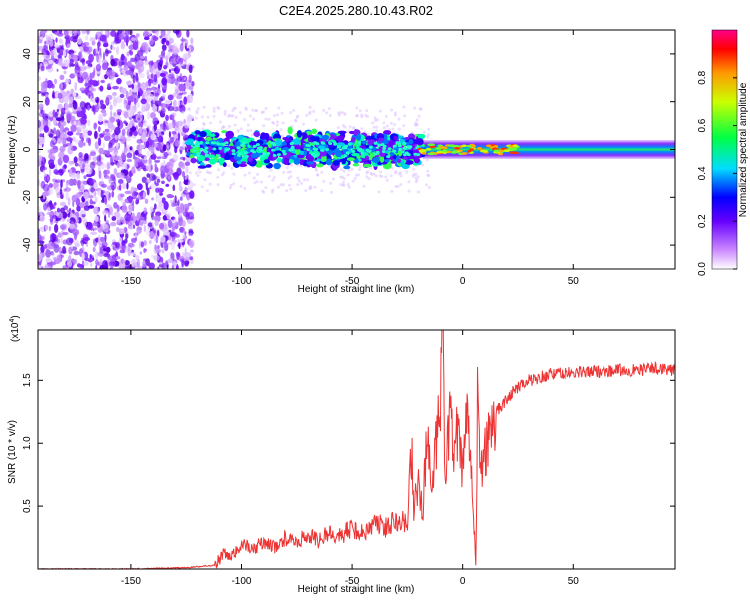 The image size is (750, 600). I want to click on snr-ylabel: SNR (10 * v/v), so click(12, 452).